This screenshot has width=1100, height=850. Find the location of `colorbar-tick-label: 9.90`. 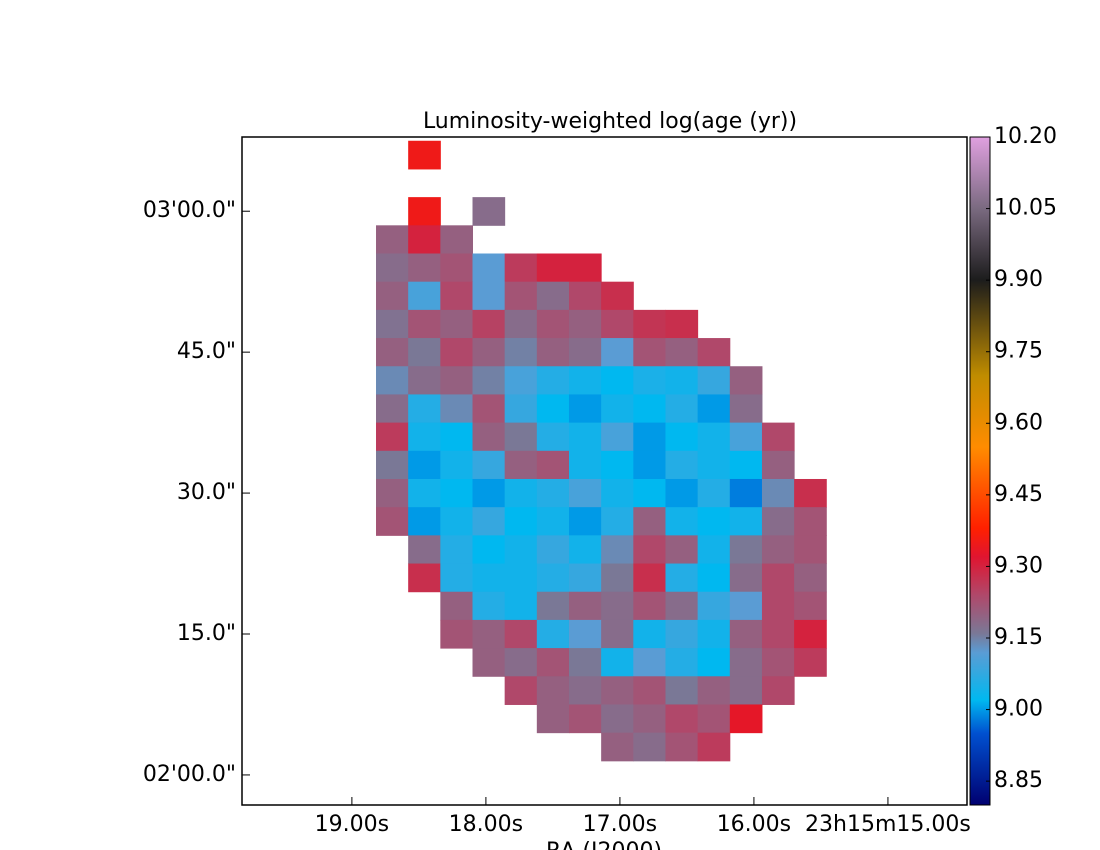

colorbar-tick-label: 9.90 is located at coordinates (1018, 279).